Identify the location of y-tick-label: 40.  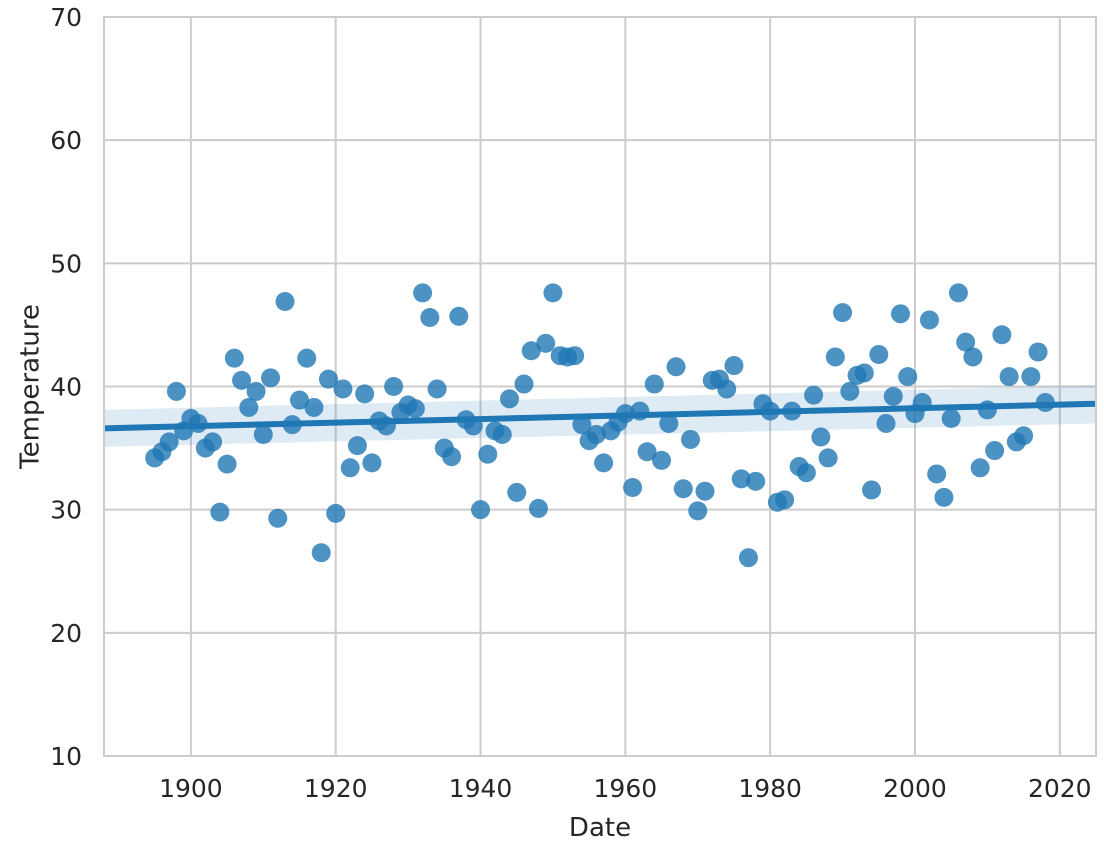
(66, 387).